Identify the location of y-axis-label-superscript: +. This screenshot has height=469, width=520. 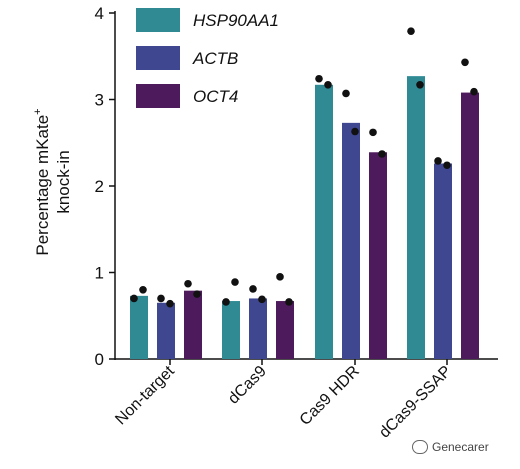
(38, 111).